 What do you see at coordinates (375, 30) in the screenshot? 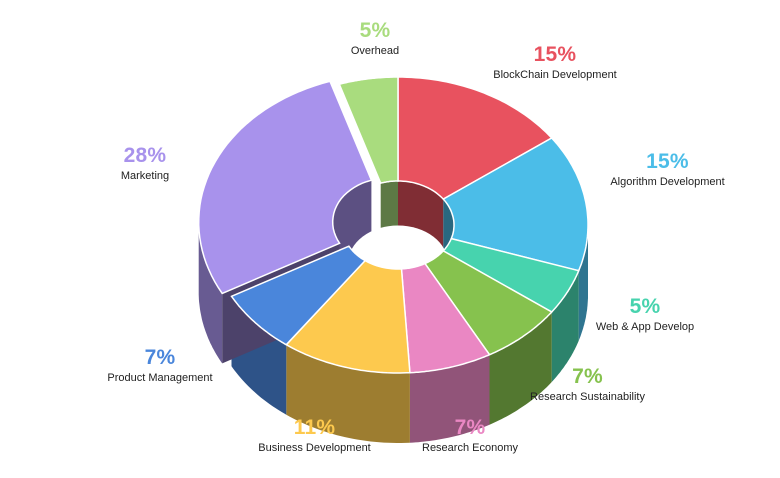
I see `slice-percent-overhead: 5%` at bounding box center [375, 30].